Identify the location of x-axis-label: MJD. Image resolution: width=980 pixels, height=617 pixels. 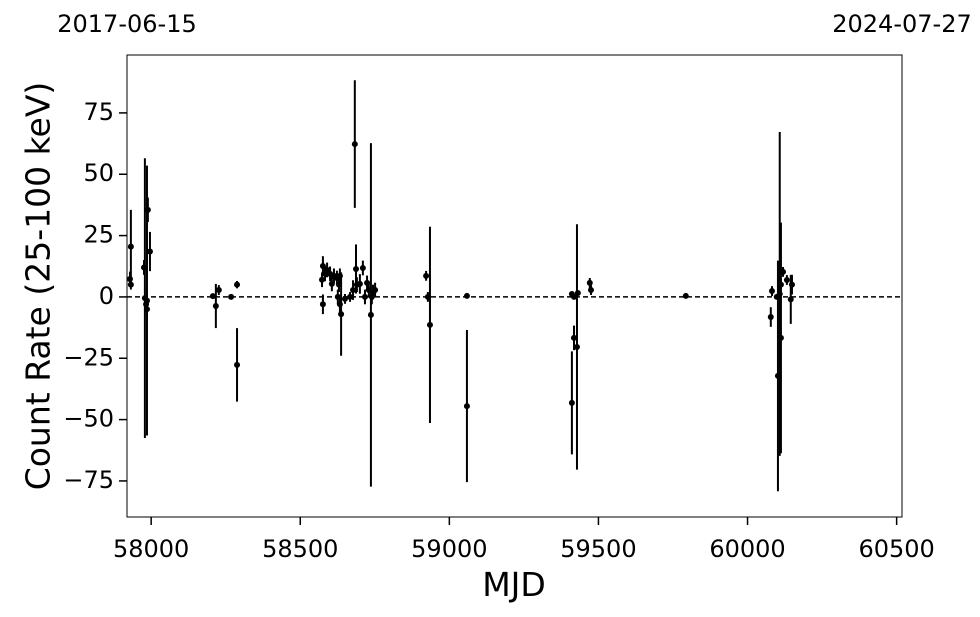
(514, 584).